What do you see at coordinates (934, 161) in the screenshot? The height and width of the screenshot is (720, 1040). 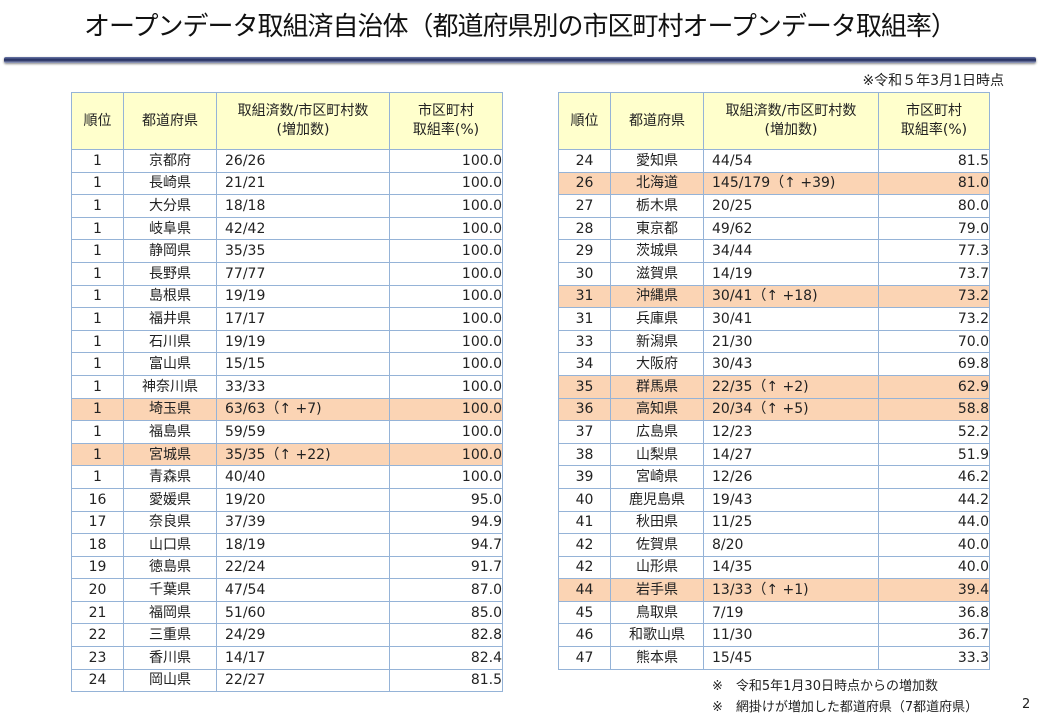 I see `rate-cell: 81.5` at bounding box center [934, 161].